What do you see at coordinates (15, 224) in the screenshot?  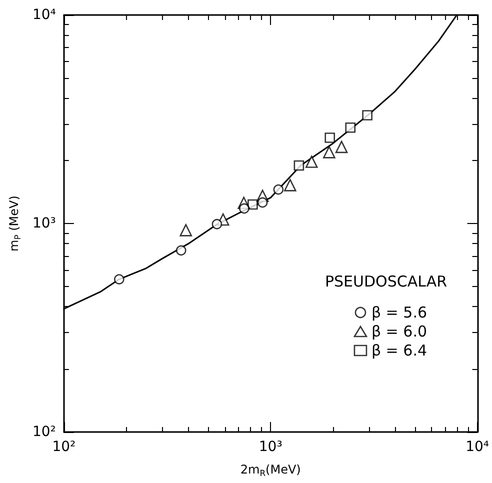 I see `y-axis-title: mP (MeV)` at bounding box center [15, 224].